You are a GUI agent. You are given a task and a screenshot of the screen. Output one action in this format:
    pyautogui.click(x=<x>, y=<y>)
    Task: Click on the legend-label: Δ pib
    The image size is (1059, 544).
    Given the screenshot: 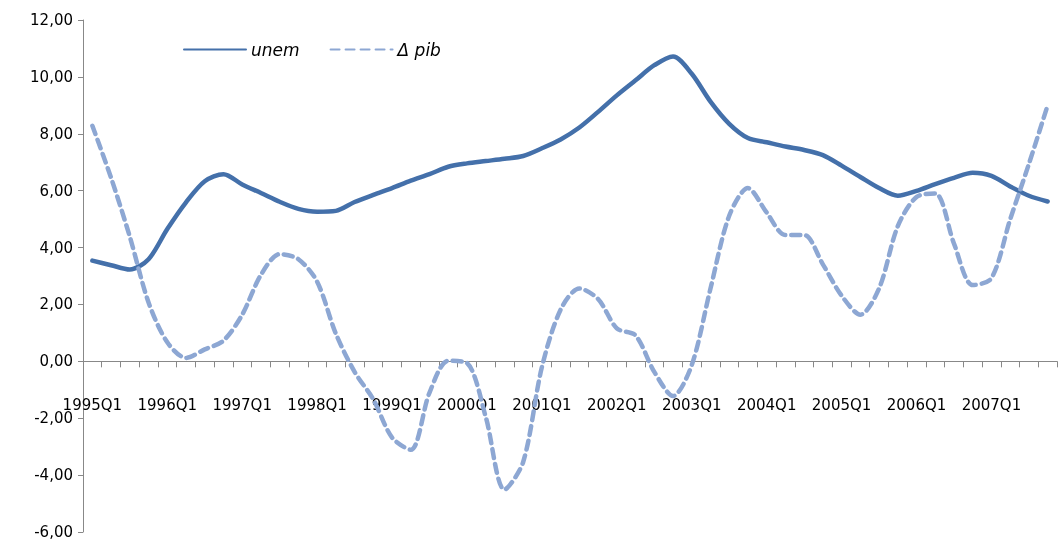 What is the action you would take?
    pyautogui.click(x=418, y=49)
    